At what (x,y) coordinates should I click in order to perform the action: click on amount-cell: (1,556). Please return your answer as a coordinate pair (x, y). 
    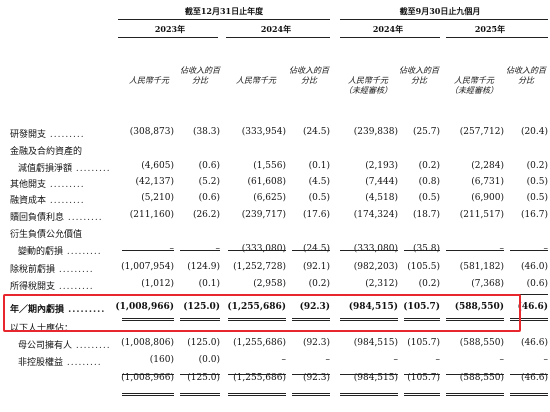
    Looking at the image, I should click on (269, 166).